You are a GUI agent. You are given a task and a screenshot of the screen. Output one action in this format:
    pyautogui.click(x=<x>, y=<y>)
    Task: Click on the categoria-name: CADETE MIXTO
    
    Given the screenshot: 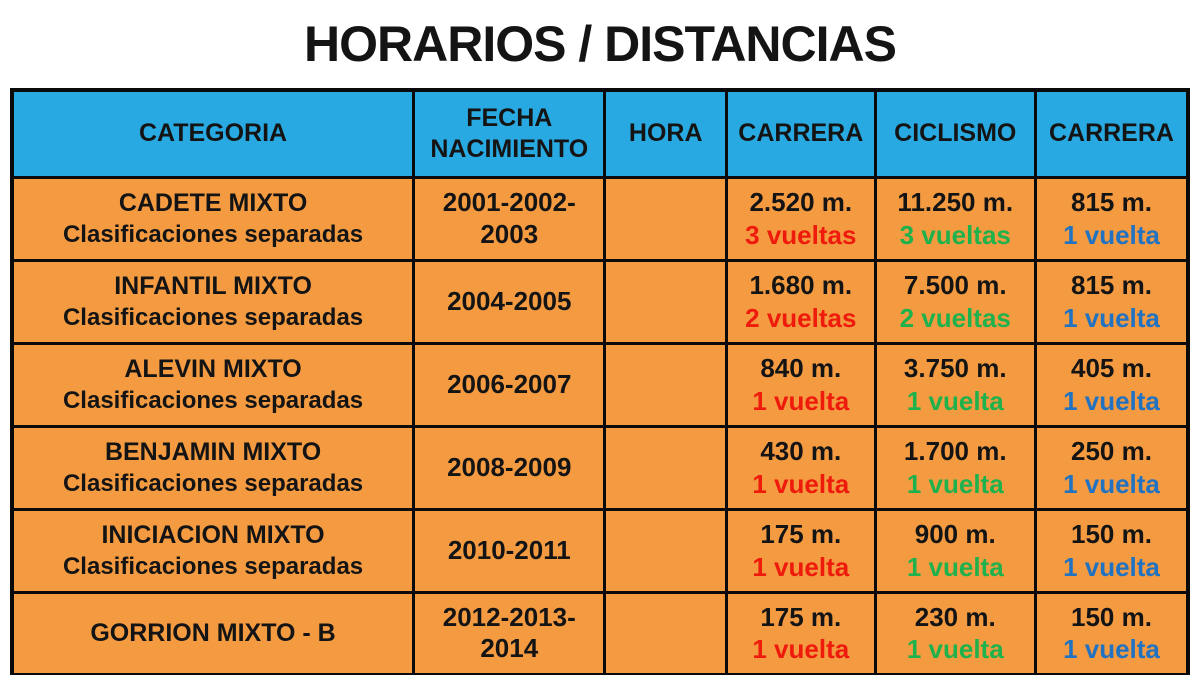 What is the action you would take?
    pyautogui.click(x=213, y=202)
    